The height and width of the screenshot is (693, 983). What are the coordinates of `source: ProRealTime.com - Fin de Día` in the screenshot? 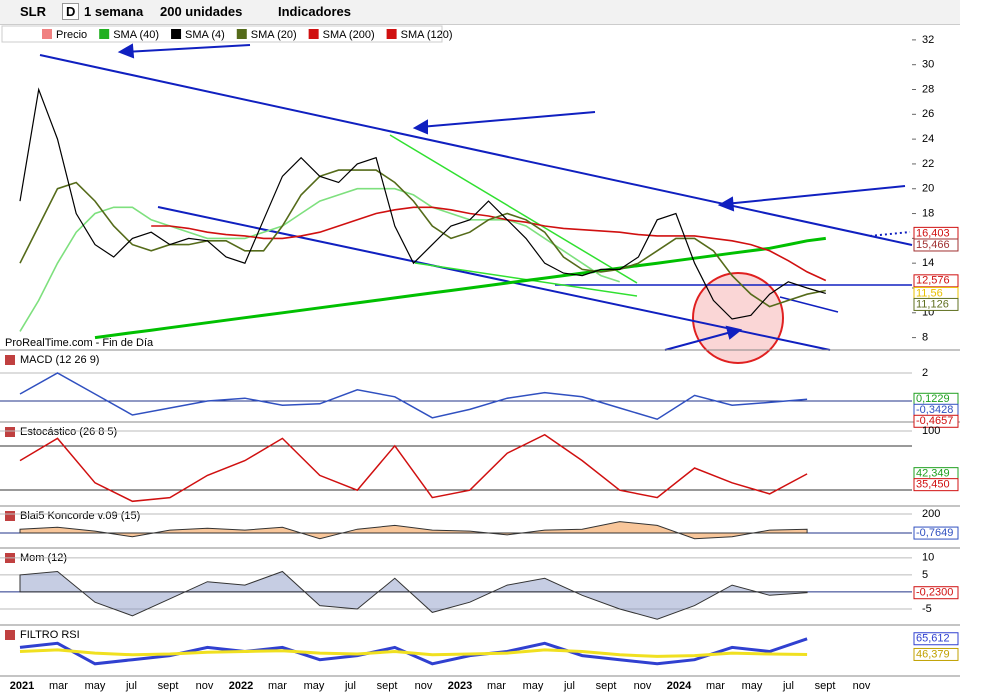 It's located at (79, 343).